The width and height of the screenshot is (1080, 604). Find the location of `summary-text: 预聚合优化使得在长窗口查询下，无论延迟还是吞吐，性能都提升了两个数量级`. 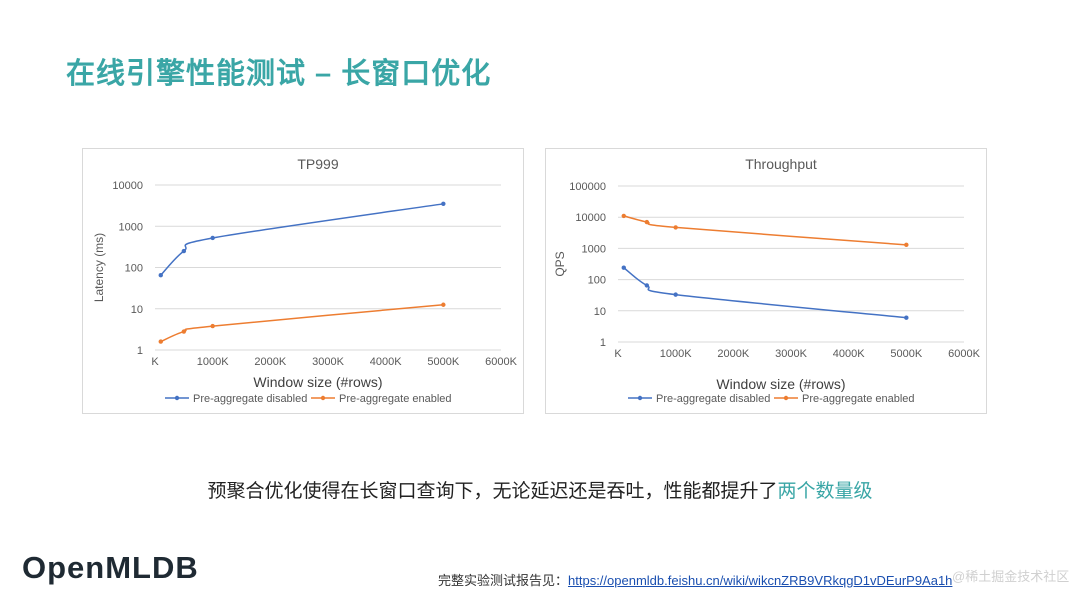

summary-text: 预聚合优化使得在长窗口查询下，无论延迟还是吞吐，性能都提升了两个数量级 is located at coordinates (540, 489).